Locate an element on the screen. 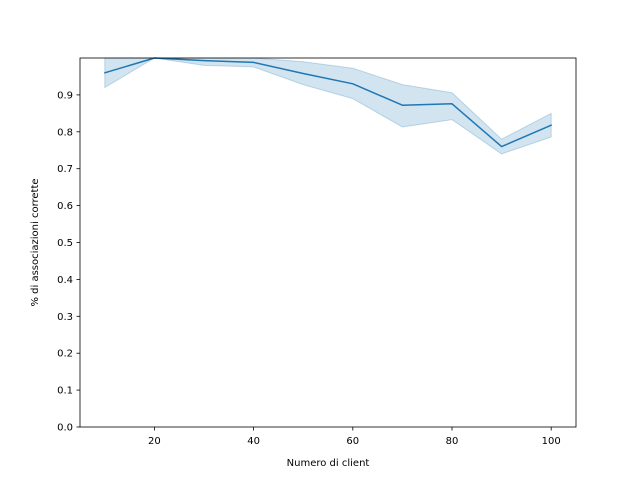 The image size is (640, 480). y-tick-label: 0.9 is located at coordinates (65, 95).